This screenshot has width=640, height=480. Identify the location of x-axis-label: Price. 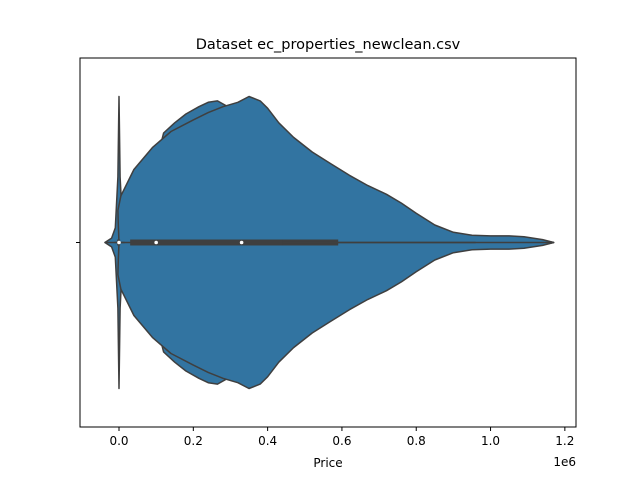
(327, 463).